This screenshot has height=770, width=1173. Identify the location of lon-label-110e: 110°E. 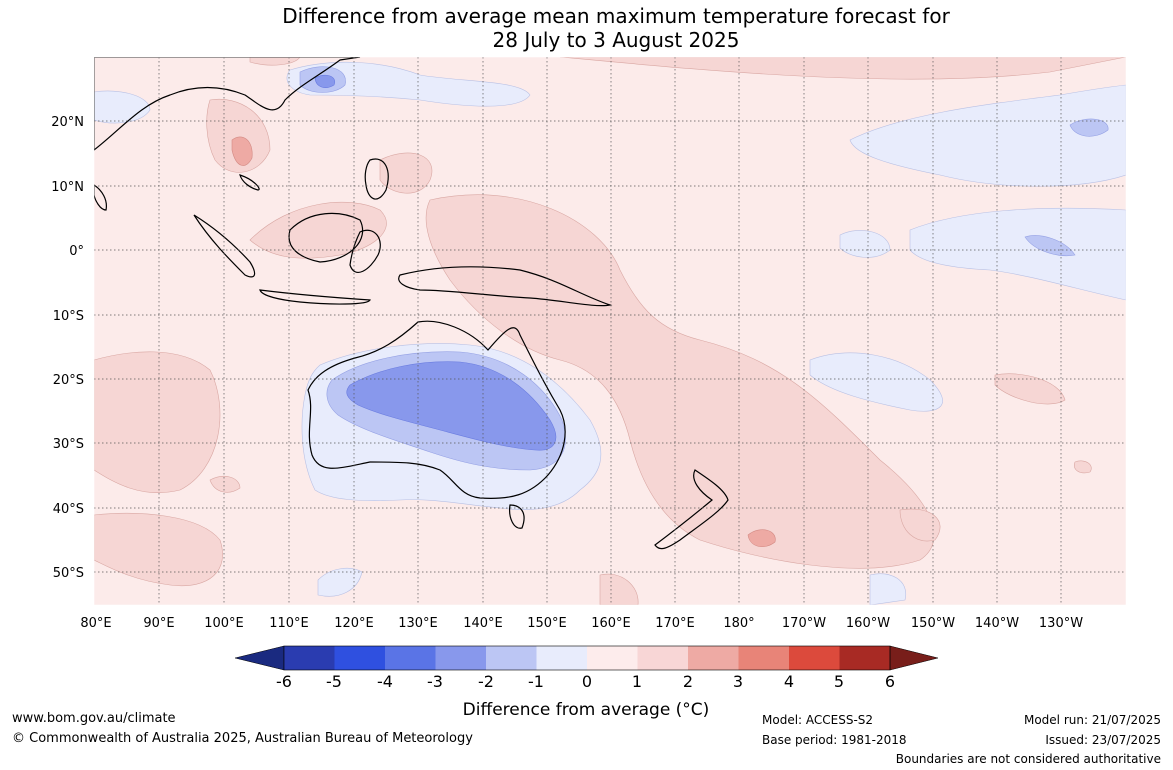
(289, 623).